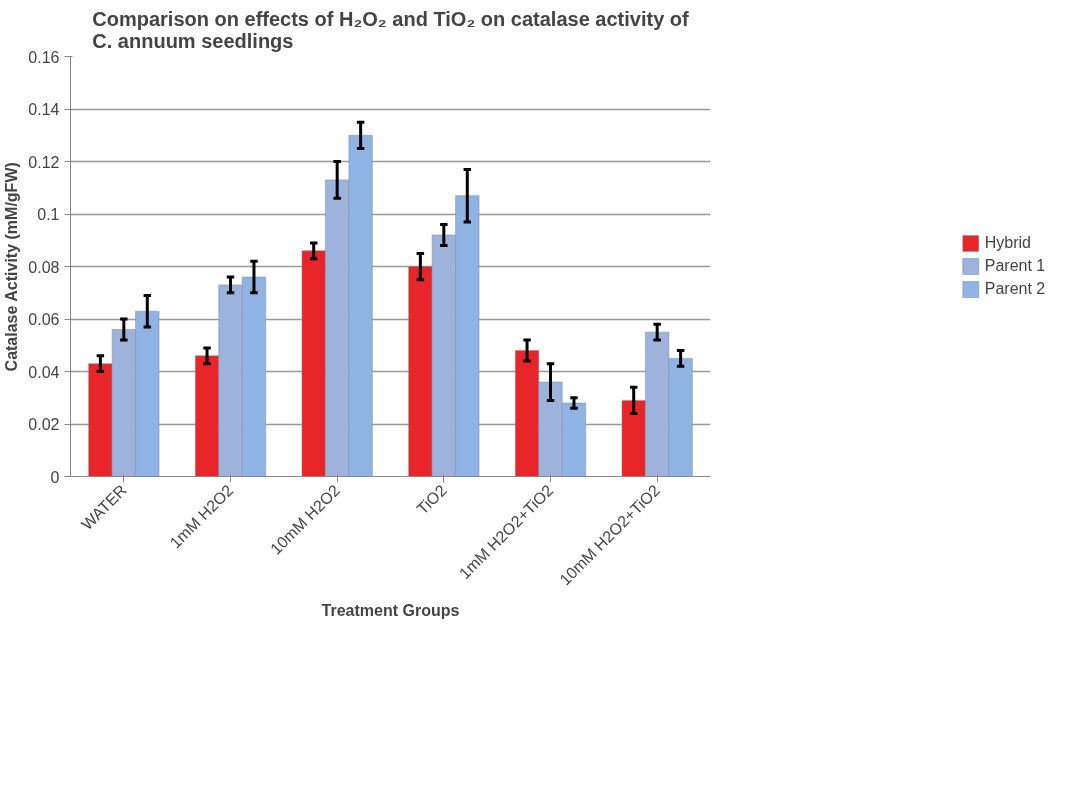 The height and width of the screenshot is (806, 1071). I want to click on y-tick-label: 0.14, so click(44, 109).